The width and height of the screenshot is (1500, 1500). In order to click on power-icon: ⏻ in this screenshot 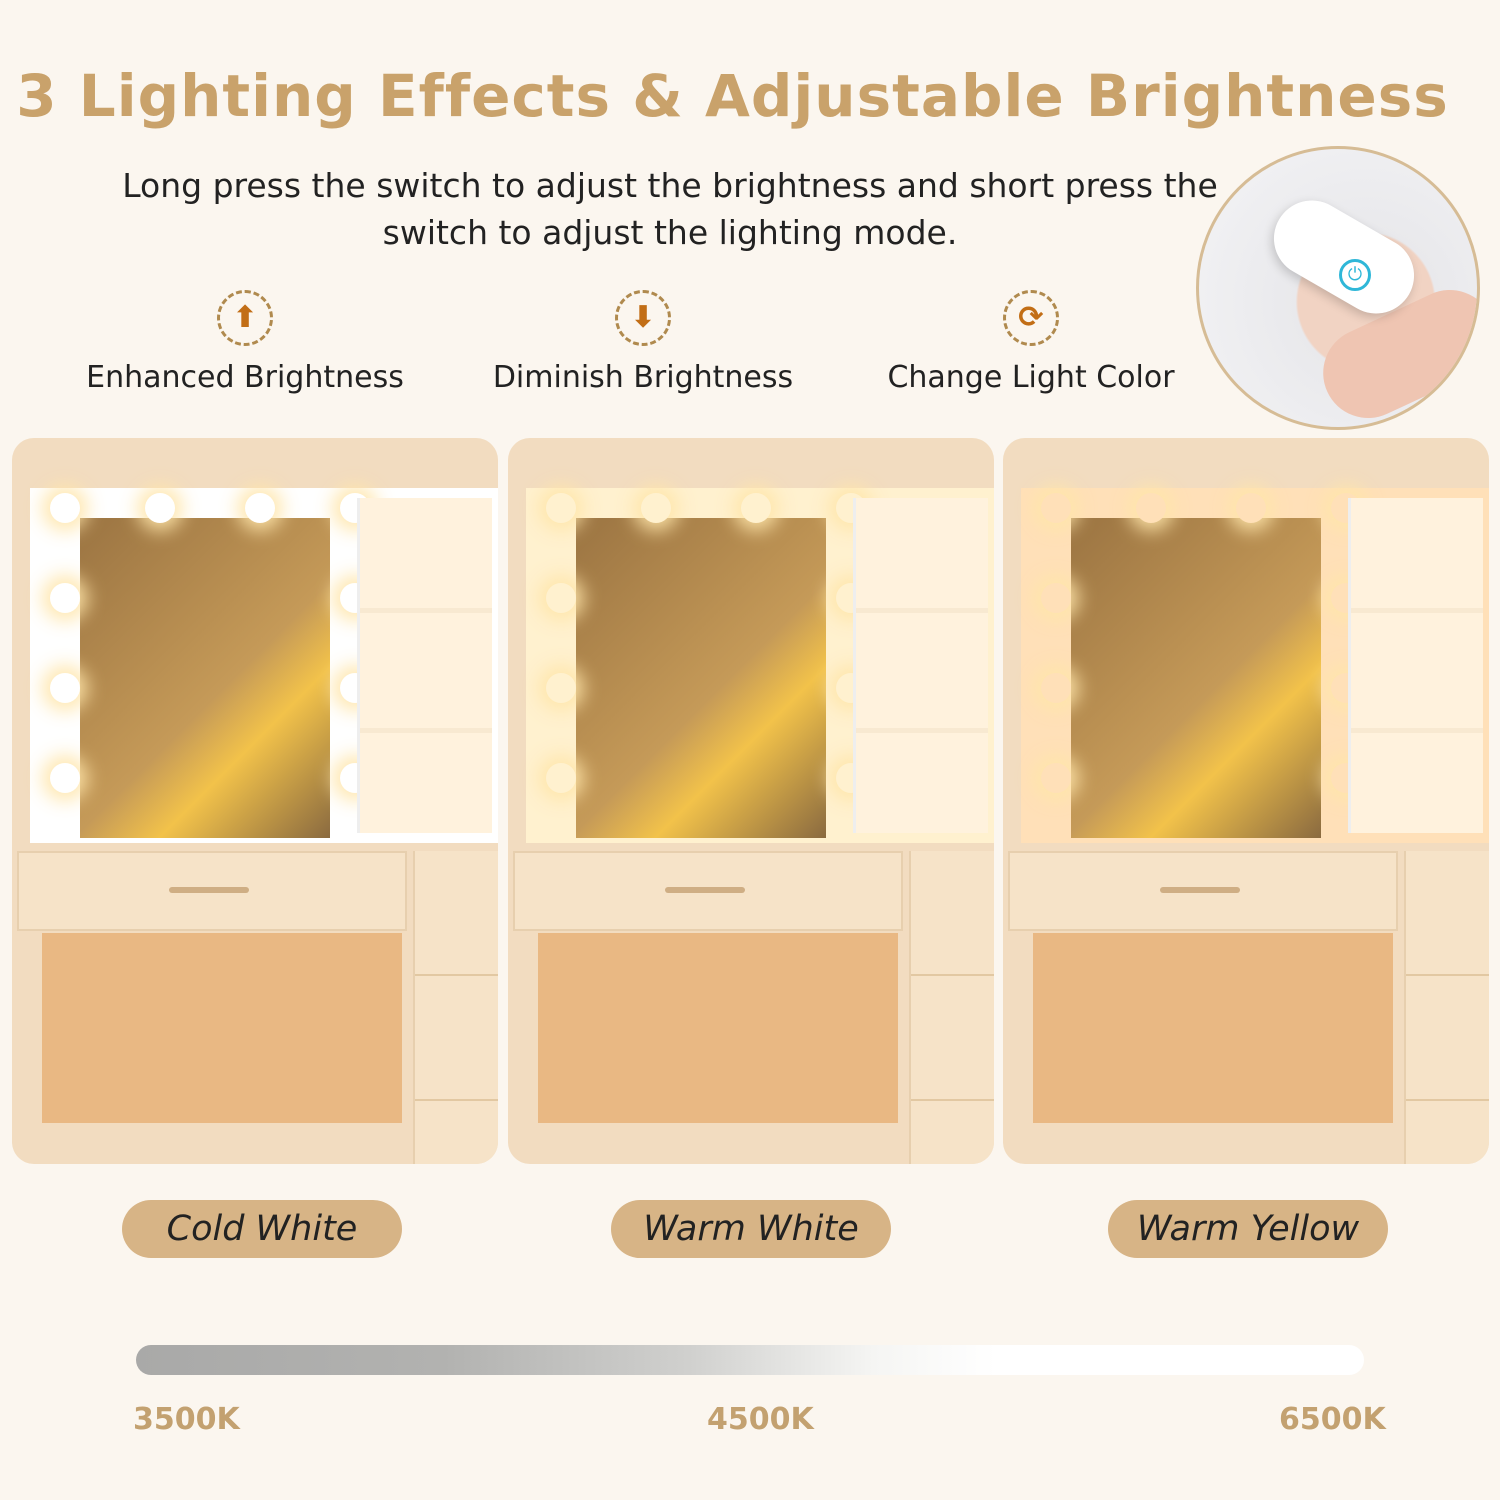, I will do `click(1355, 275)`.